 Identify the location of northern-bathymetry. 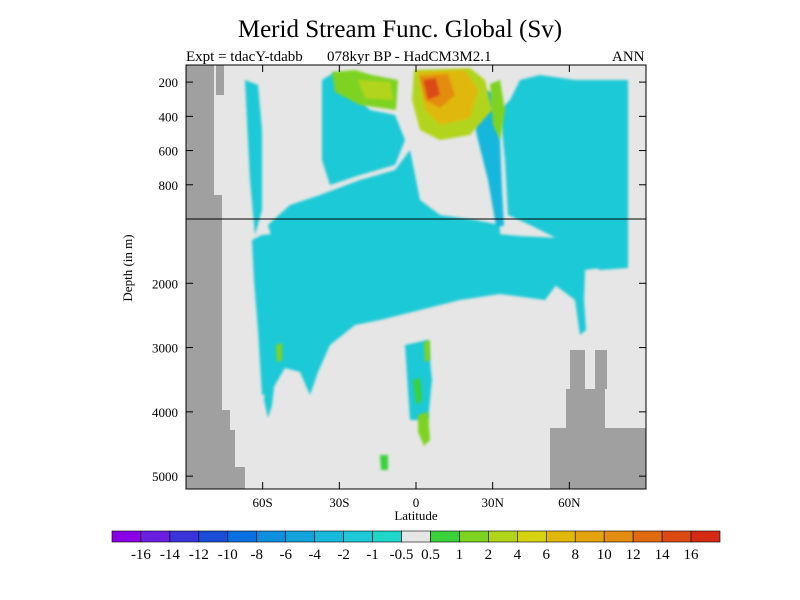
(598, 419).